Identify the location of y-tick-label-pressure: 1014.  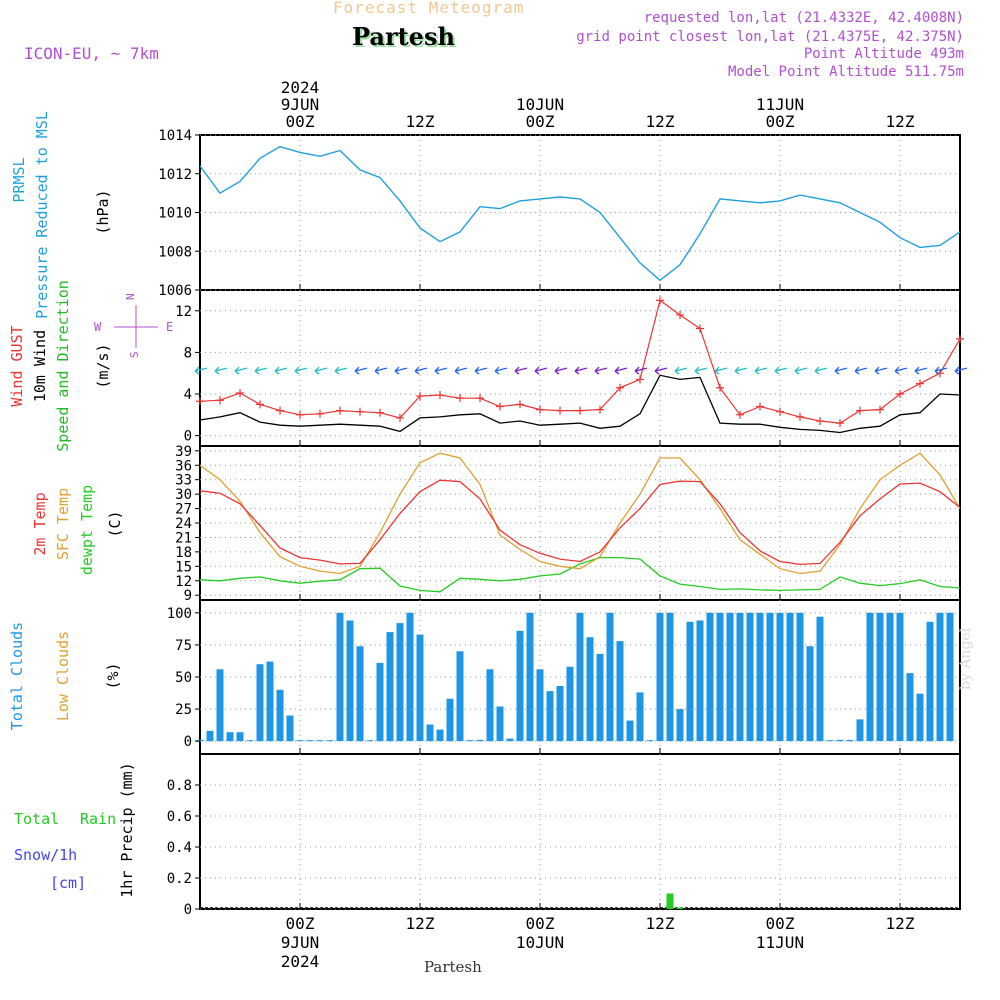
(175, 136).